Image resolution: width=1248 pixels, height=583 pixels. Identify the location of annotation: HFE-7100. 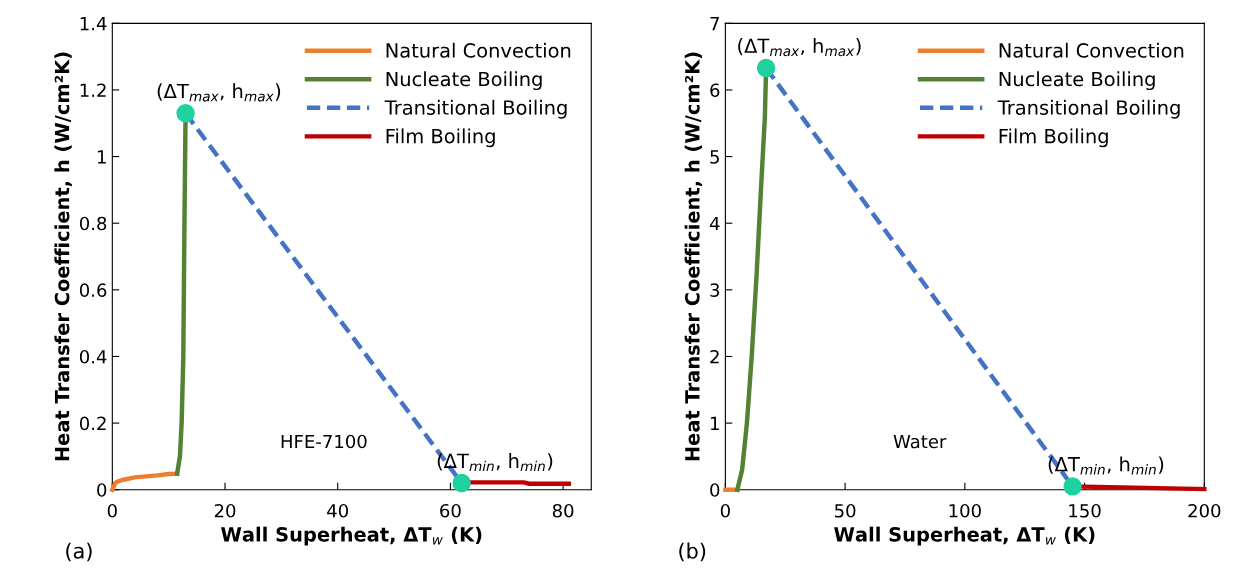
(324, 441).